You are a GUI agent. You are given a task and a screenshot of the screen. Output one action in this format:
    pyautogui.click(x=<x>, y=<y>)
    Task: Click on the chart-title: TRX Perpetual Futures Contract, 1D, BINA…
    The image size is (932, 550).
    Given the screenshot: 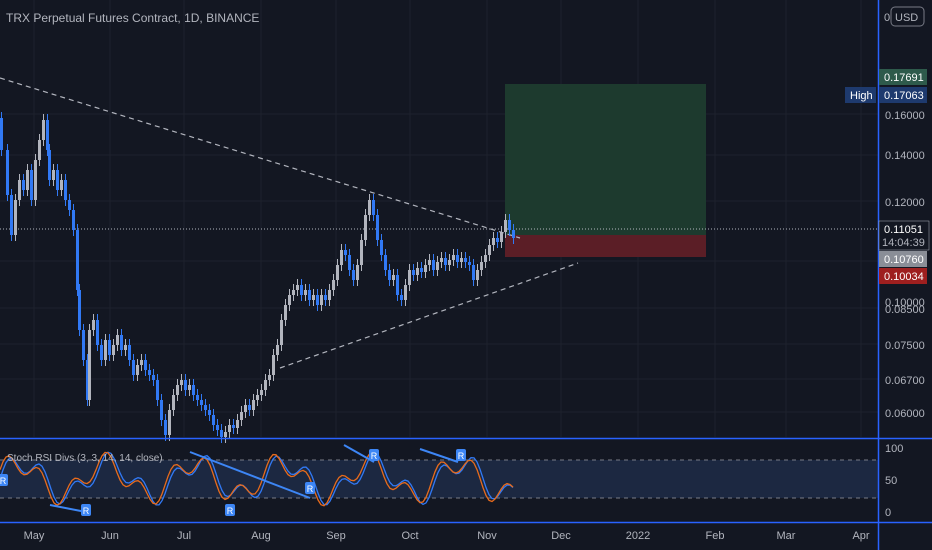 What is the action you would take?
    pyautogui.click(x=132, y=18)
    